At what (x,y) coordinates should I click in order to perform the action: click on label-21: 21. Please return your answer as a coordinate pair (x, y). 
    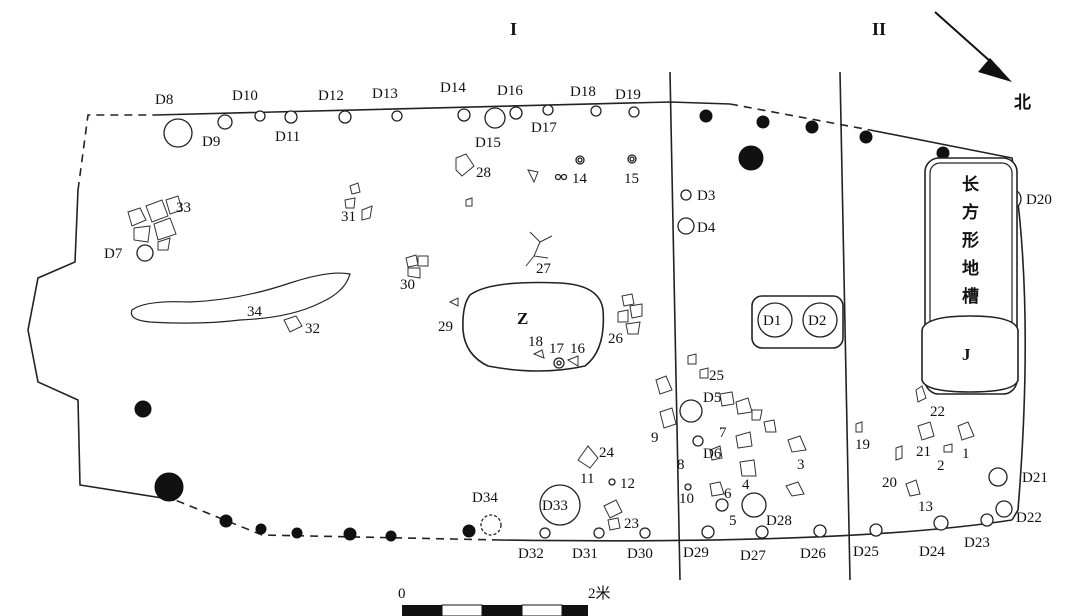
    Looking at the image, I should click on (923, 452).